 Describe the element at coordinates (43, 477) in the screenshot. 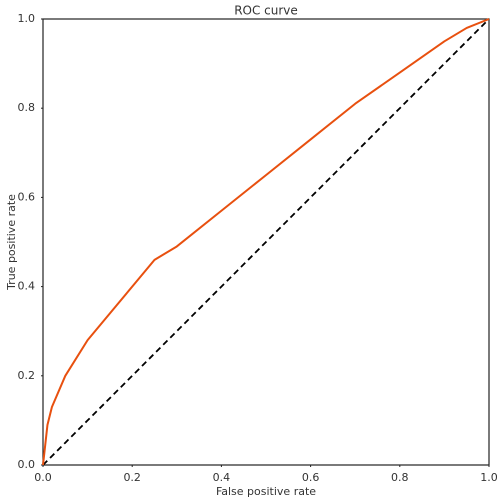

I see `x-tick-label: 0.0` at that location.